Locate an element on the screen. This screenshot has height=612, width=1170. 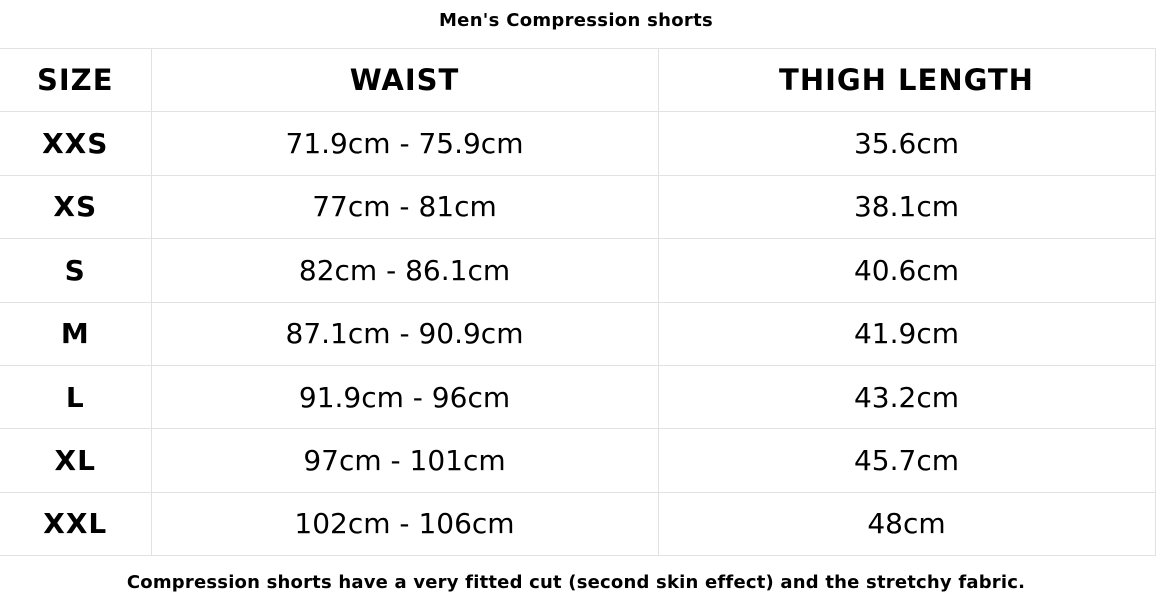
waist-cell: 91.9cm - 96cm is located at coordinates (404, 397).